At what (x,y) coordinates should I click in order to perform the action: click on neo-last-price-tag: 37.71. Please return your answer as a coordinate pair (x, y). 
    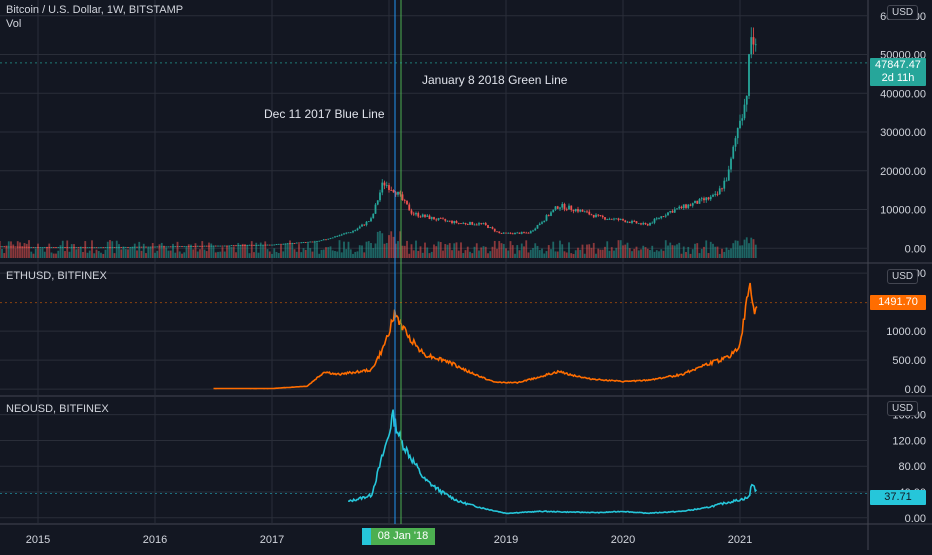
    Looking at the image, I should click on (898, 497).